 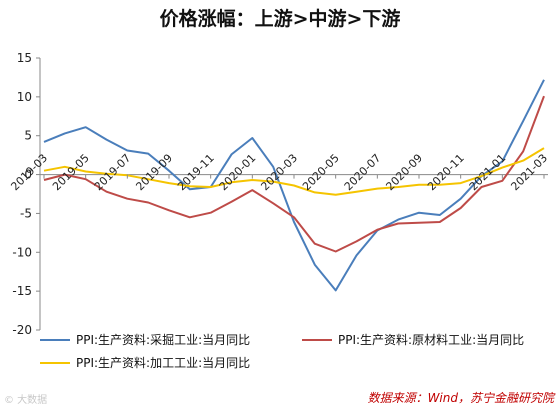 I want to click on y-axis-ticks: 15 10 5 0 -5 -10 -15 -20, so click(x=26, y=194).